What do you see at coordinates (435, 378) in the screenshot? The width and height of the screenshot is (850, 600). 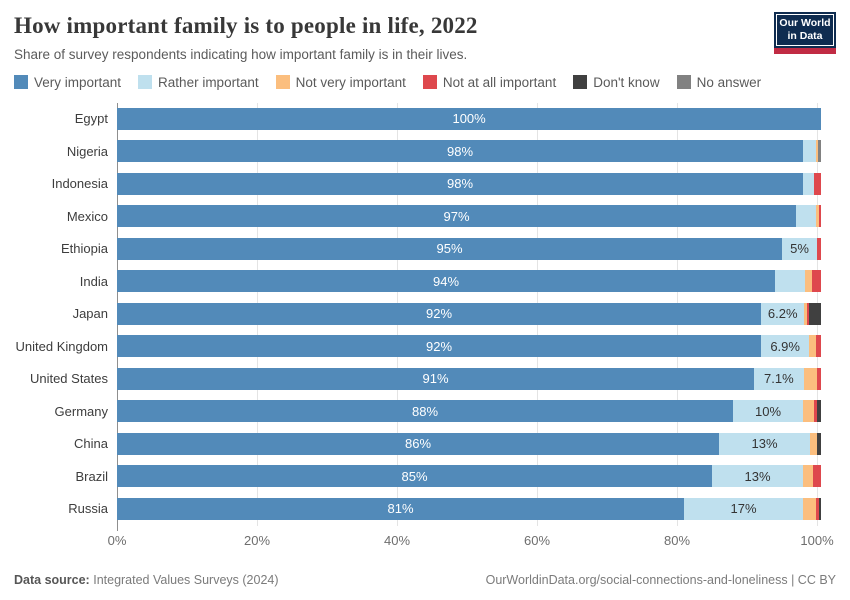 I see `bar-segment-very-important: 91%` at bounding box center [435, 378].